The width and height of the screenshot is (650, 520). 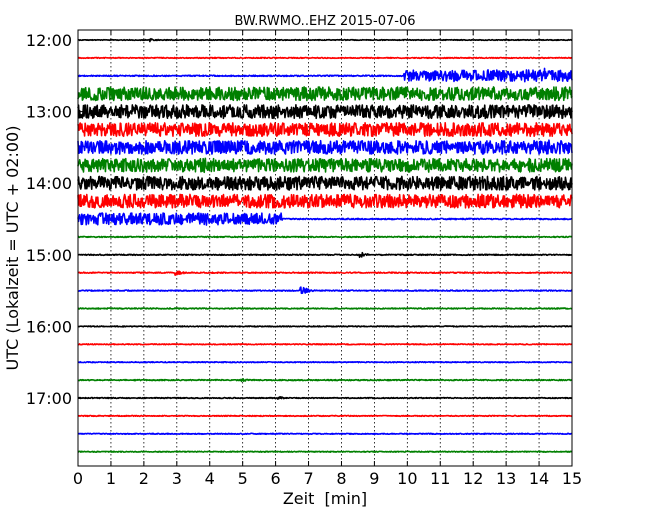 What do you see at coordinates (440, 478) in the screenshot?
I see `x-tick-label: 11` at bounding box center [440, 478].